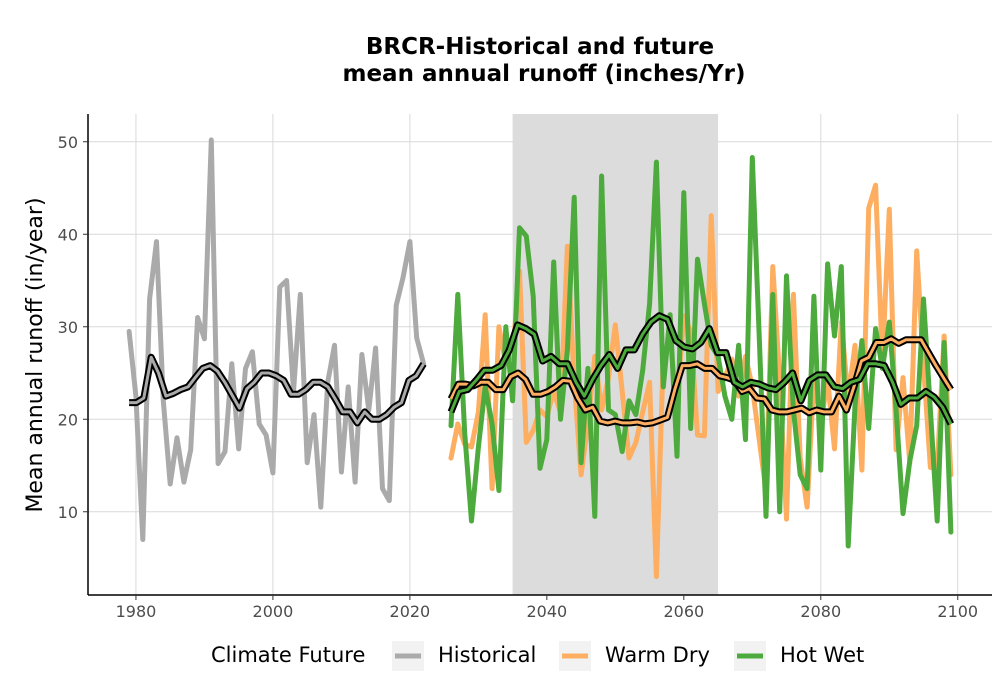 Image resolution: width=1000 pixels, height=700 pixels. I want to click on x-tick-label: 2080, so click(820, 611).